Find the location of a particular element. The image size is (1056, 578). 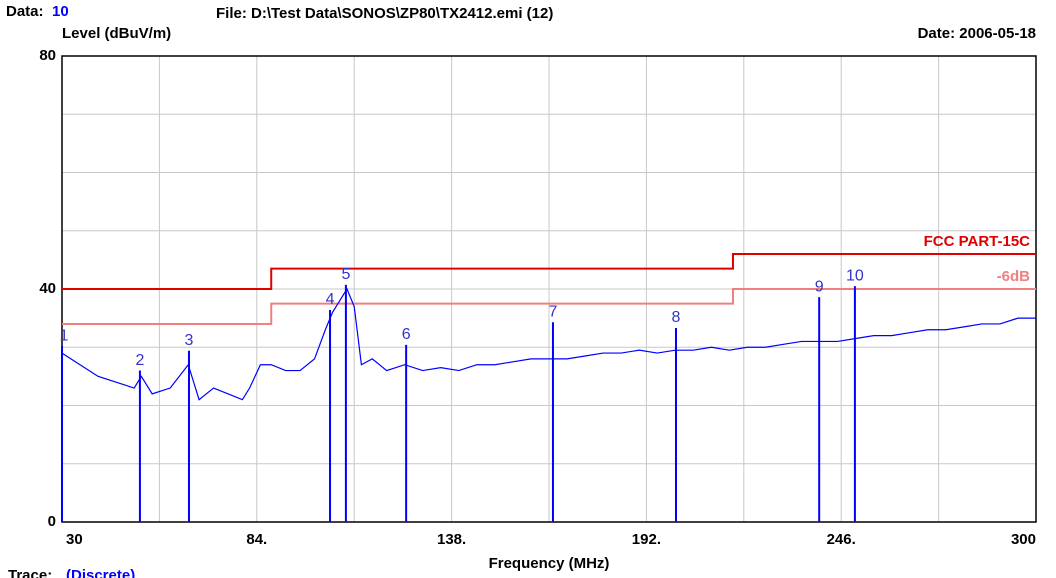

date: Date: 2006-05-18 is located at coordinates (977, 33).